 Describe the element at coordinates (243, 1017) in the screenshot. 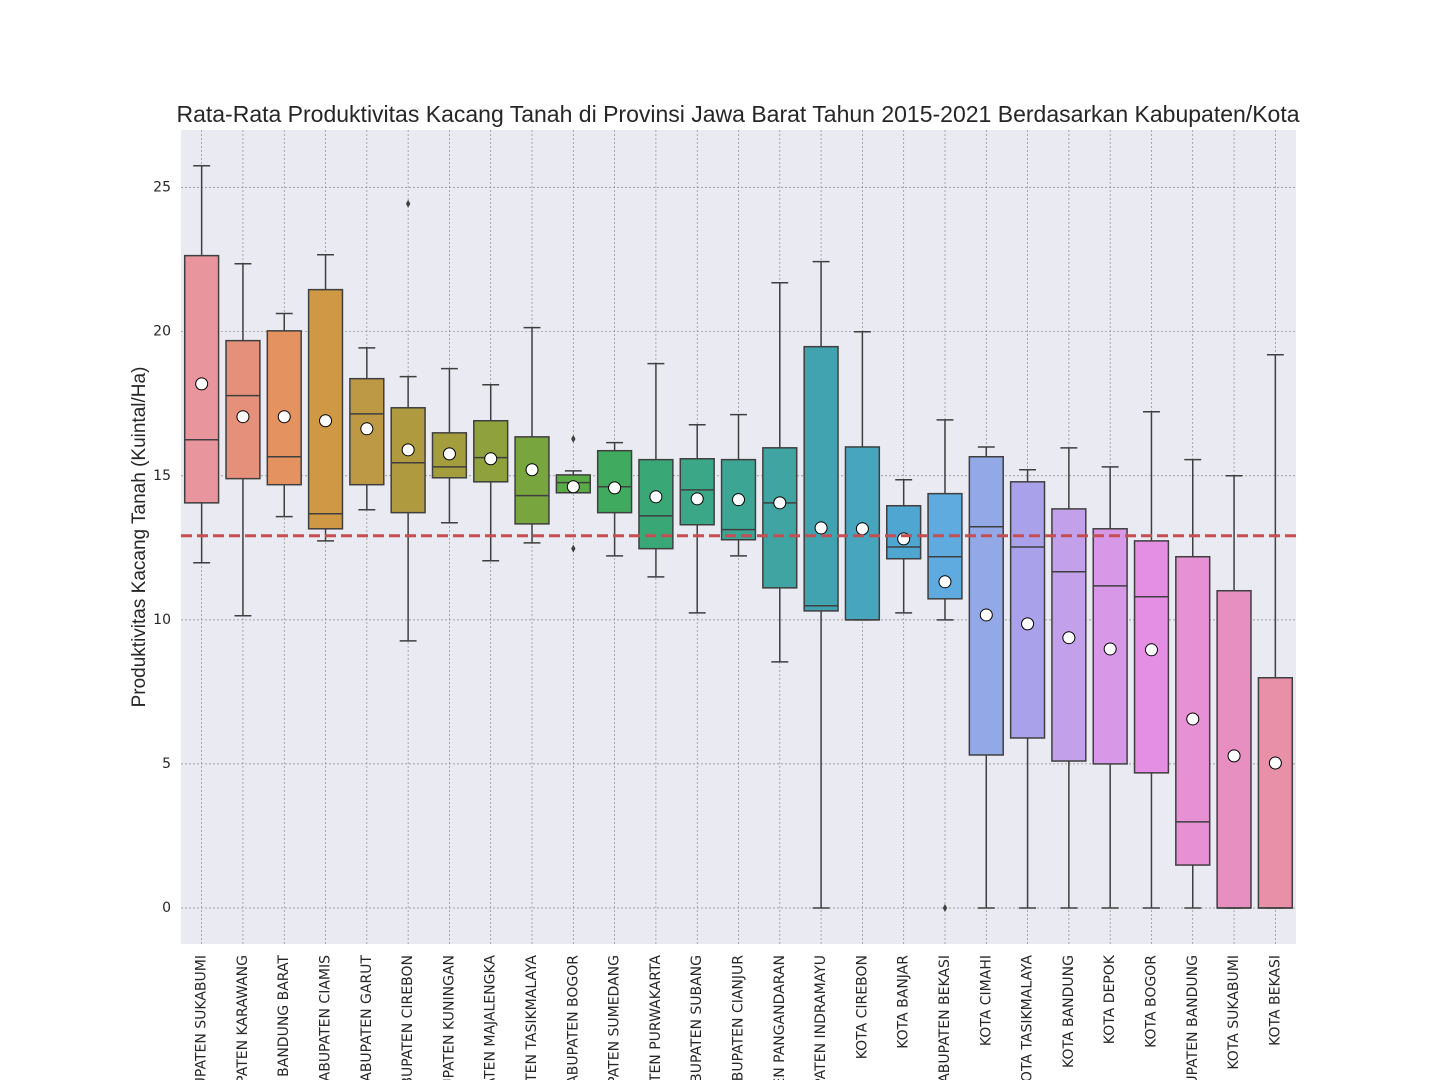

I see `x-tick-label: KABUPATEN KARAWANG` at that location.